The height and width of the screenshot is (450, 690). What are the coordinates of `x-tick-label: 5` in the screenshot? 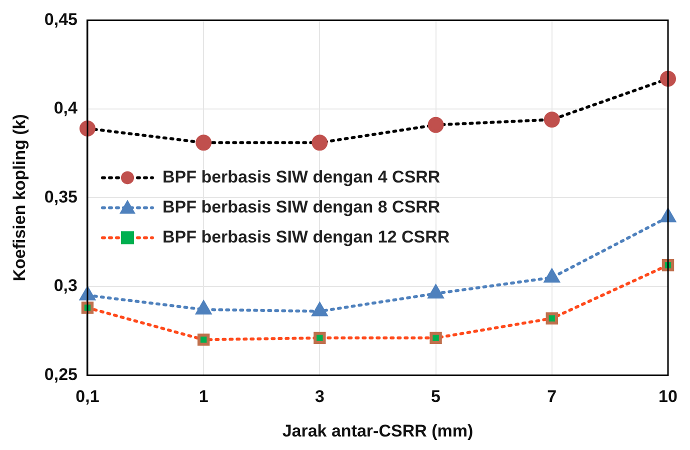 It's located at (436, 396).